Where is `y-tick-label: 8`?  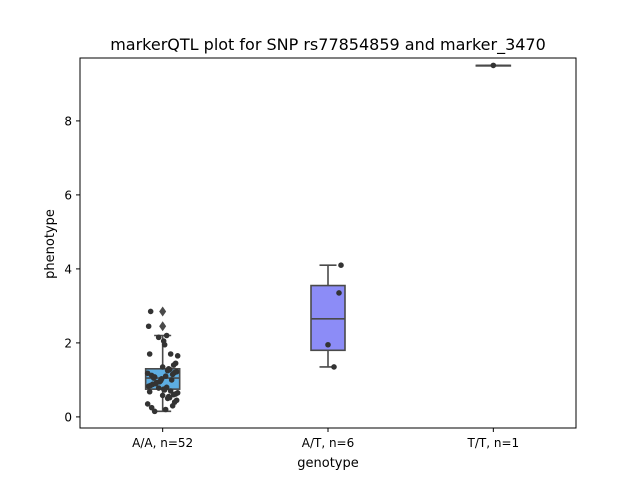
y-tick-label: 8 is located at coordinates (68, 121).